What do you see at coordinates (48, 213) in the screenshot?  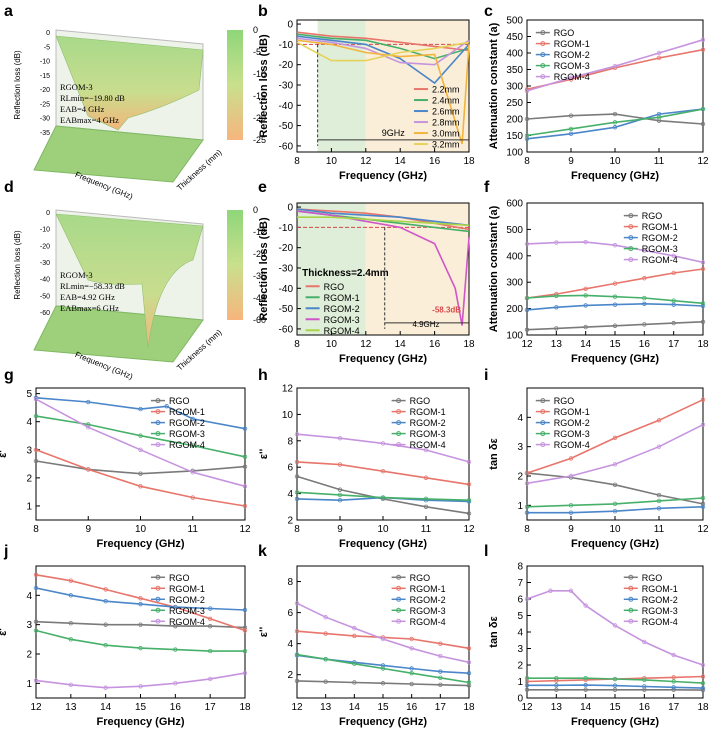 I see `z-tick-label: 0` at bounding box center [48, 213].